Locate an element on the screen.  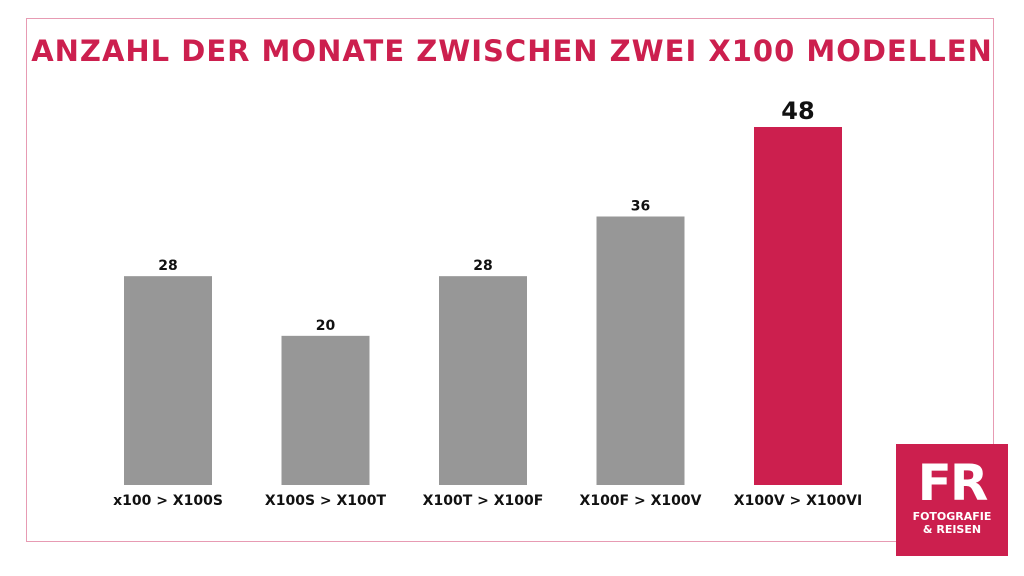
value-label-1: 28 is located at coordinates (167, 266).